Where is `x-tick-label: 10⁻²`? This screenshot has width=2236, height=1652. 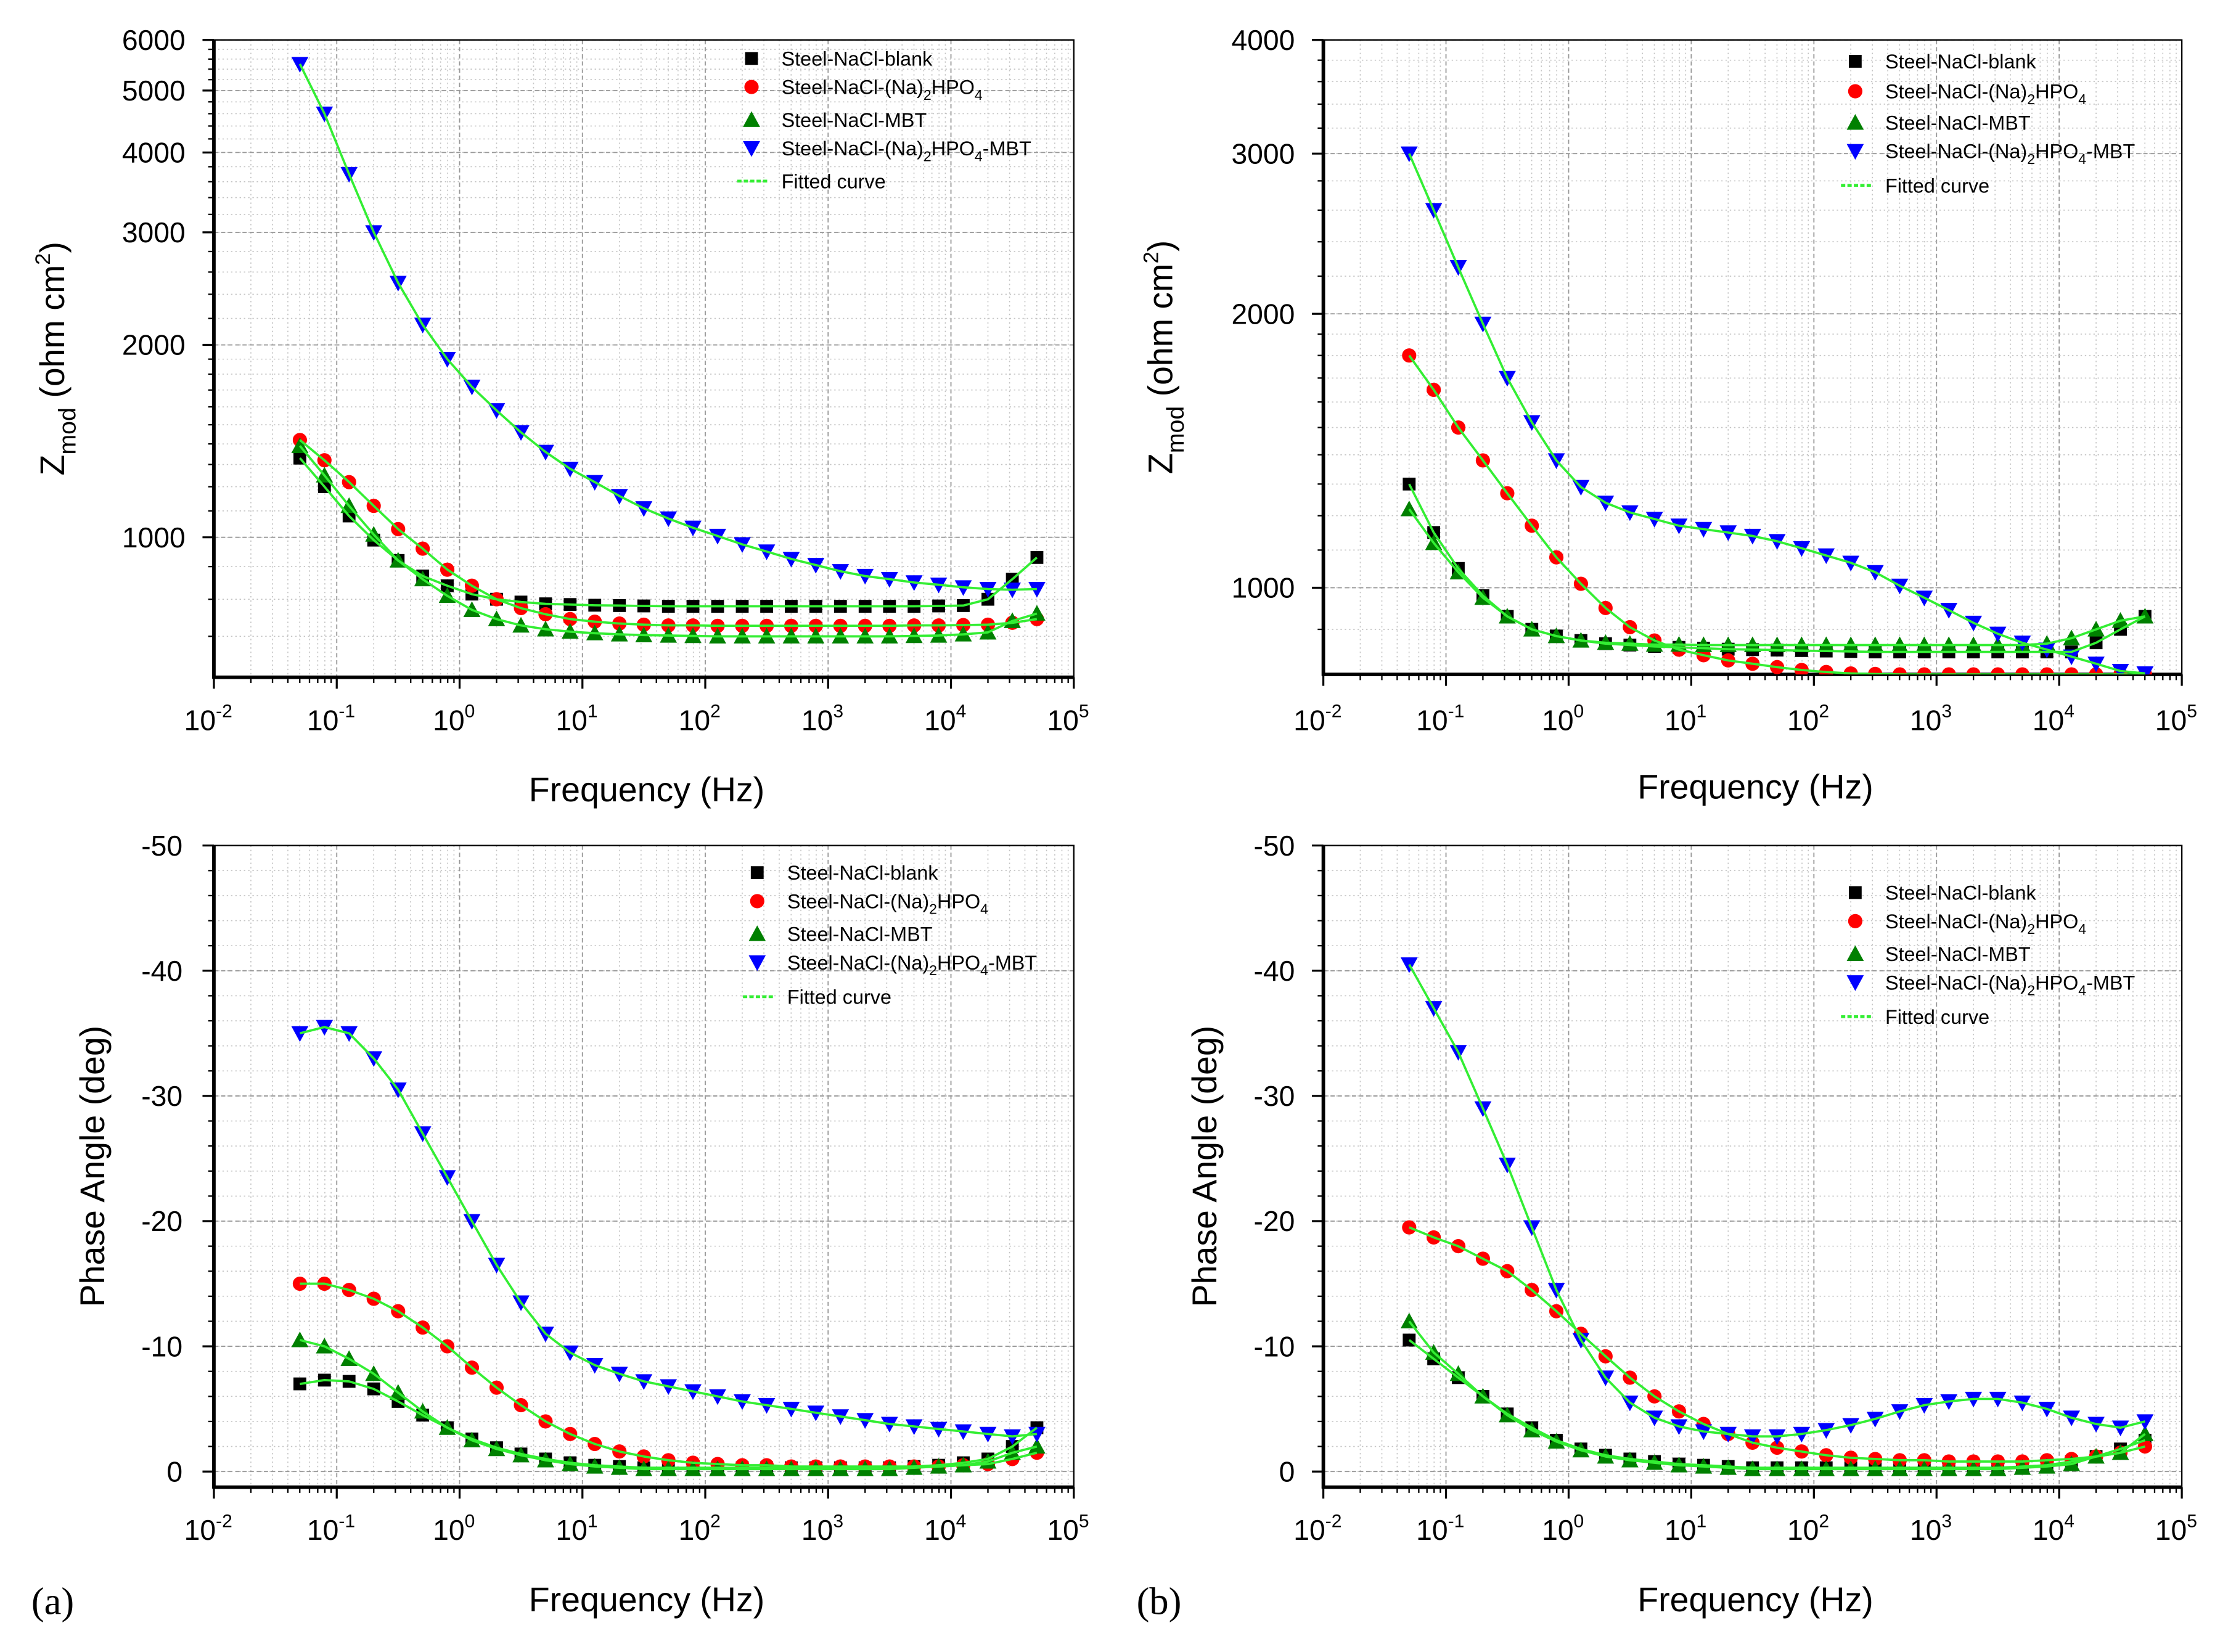 x-tick-label: 10⁻² is located at coordinates (208, 1528).